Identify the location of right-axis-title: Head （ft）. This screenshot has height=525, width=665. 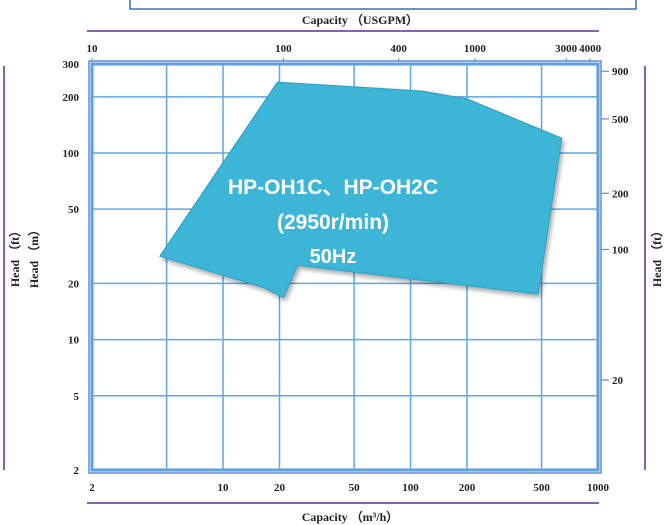
(656, 256).